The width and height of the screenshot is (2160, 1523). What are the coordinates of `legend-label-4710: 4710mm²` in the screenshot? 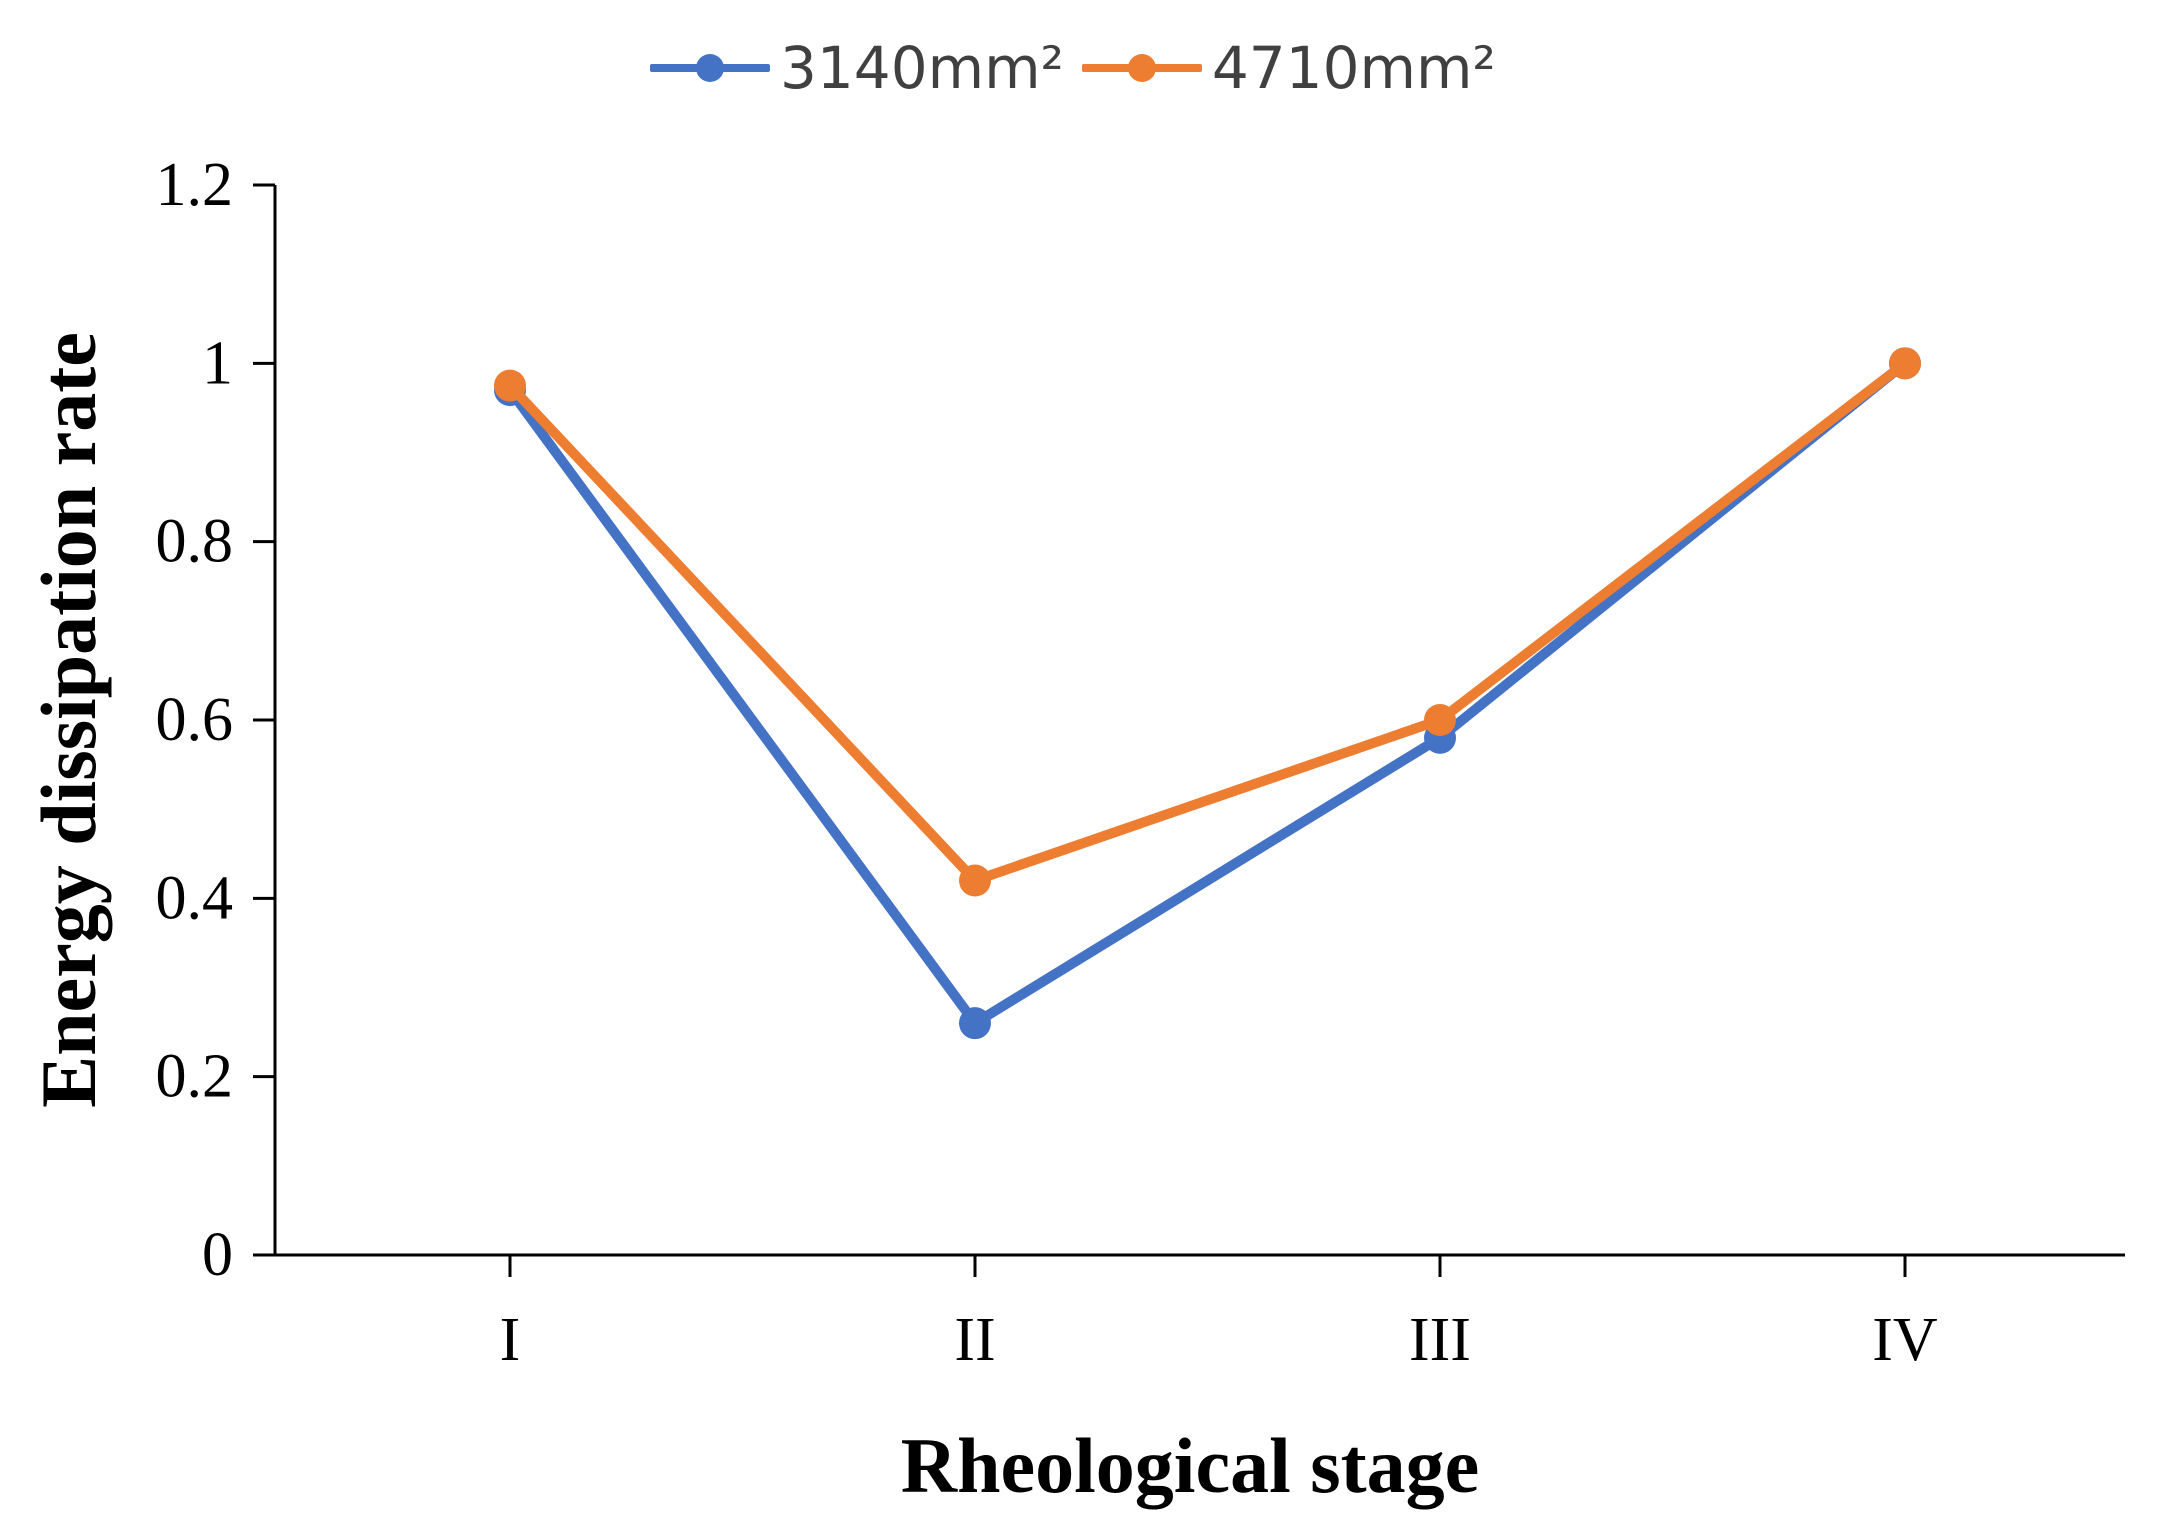 It's located at (1353, 68).